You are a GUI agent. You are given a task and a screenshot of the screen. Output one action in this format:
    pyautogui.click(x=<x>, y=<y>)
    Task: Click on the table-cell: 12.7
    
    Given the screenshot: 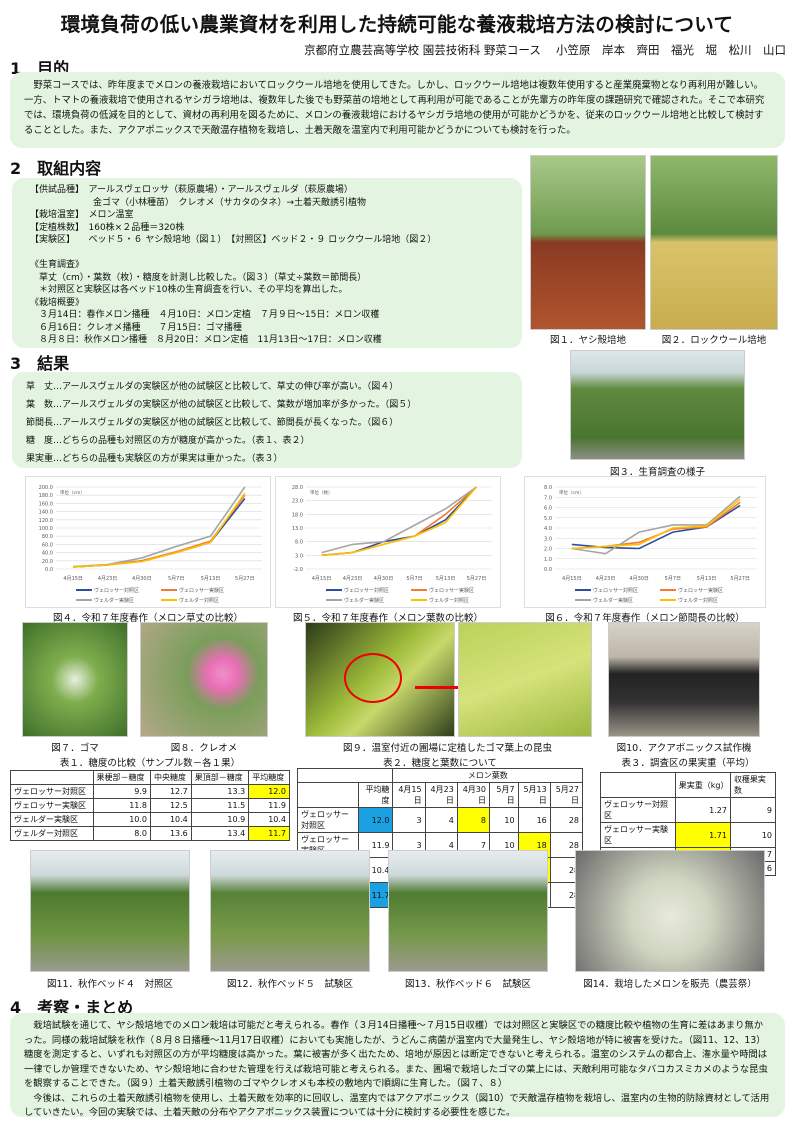 What is the action you would take?
    pyautogui.click(x=171, y=791)
    